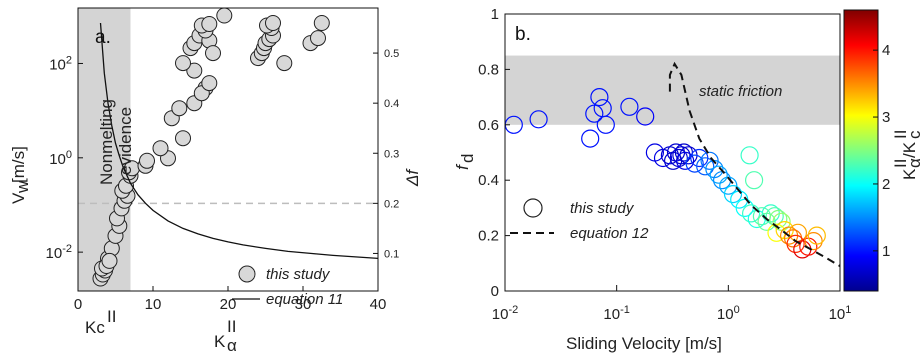  Describe the element at coordinates (462, 166) in the screenshot. I see `y-label-b-main: f` at that location.